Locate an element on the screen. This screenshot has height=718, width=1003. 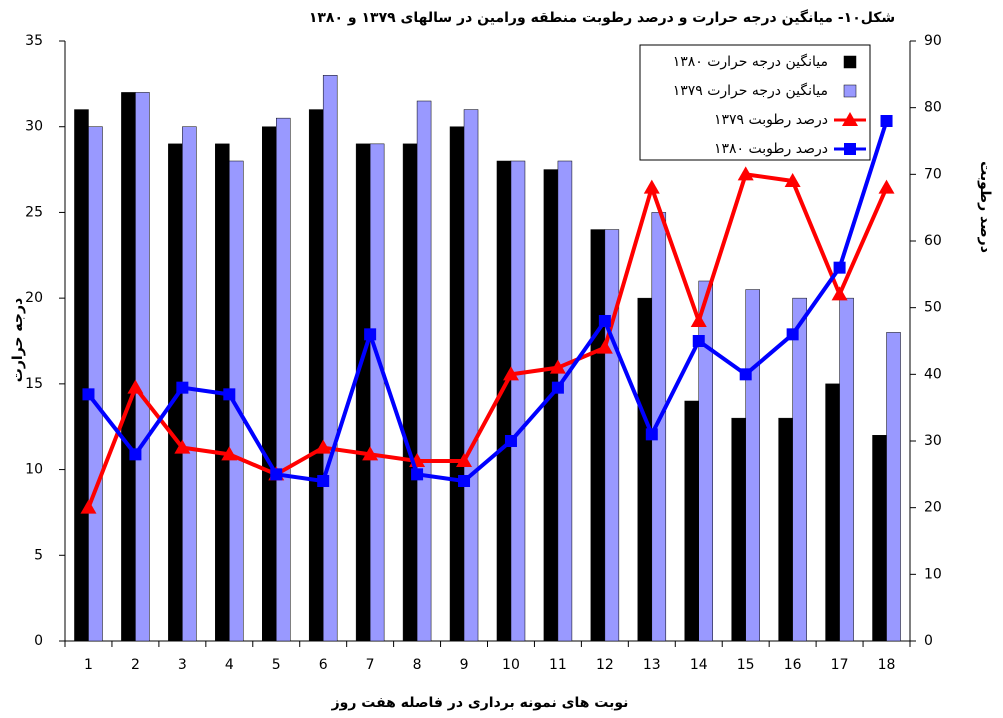
x-tick-label: 12 is located at coordinates (605, 665).